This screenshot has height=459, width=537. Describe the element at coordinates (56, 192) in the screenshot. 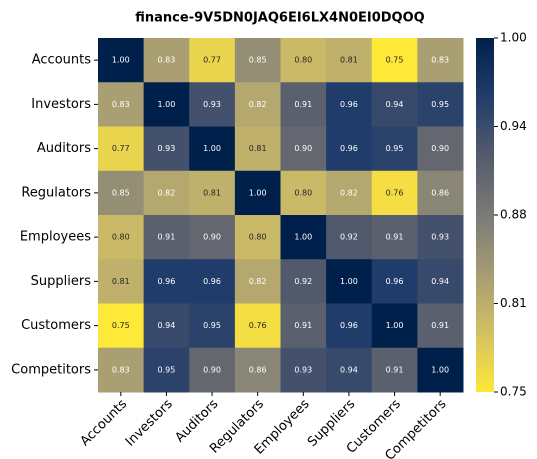

I see `y-tick-label: Regulators` at that location.